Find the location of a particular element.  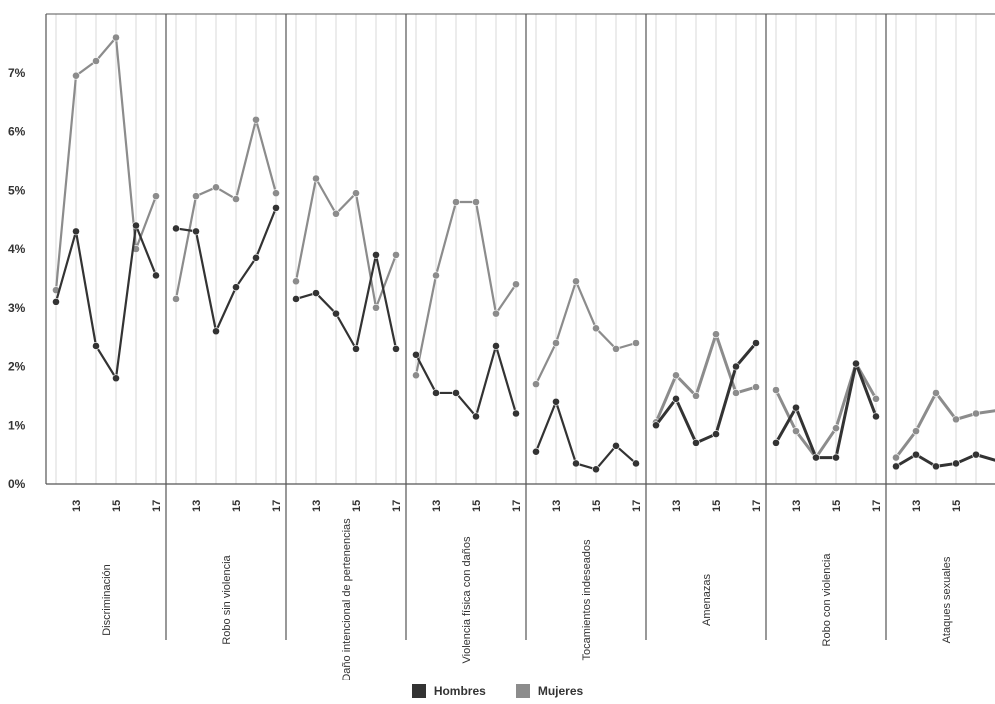

category-label: Violencia física con daños is located at coordinates (467, 599).